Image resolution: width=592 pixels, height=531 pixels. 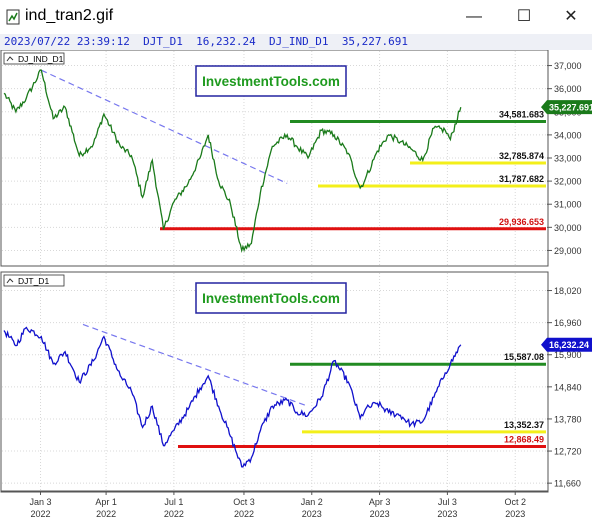 I want to click on info-dji-label: DJ_IND_D1, so click(x=298, y=41).